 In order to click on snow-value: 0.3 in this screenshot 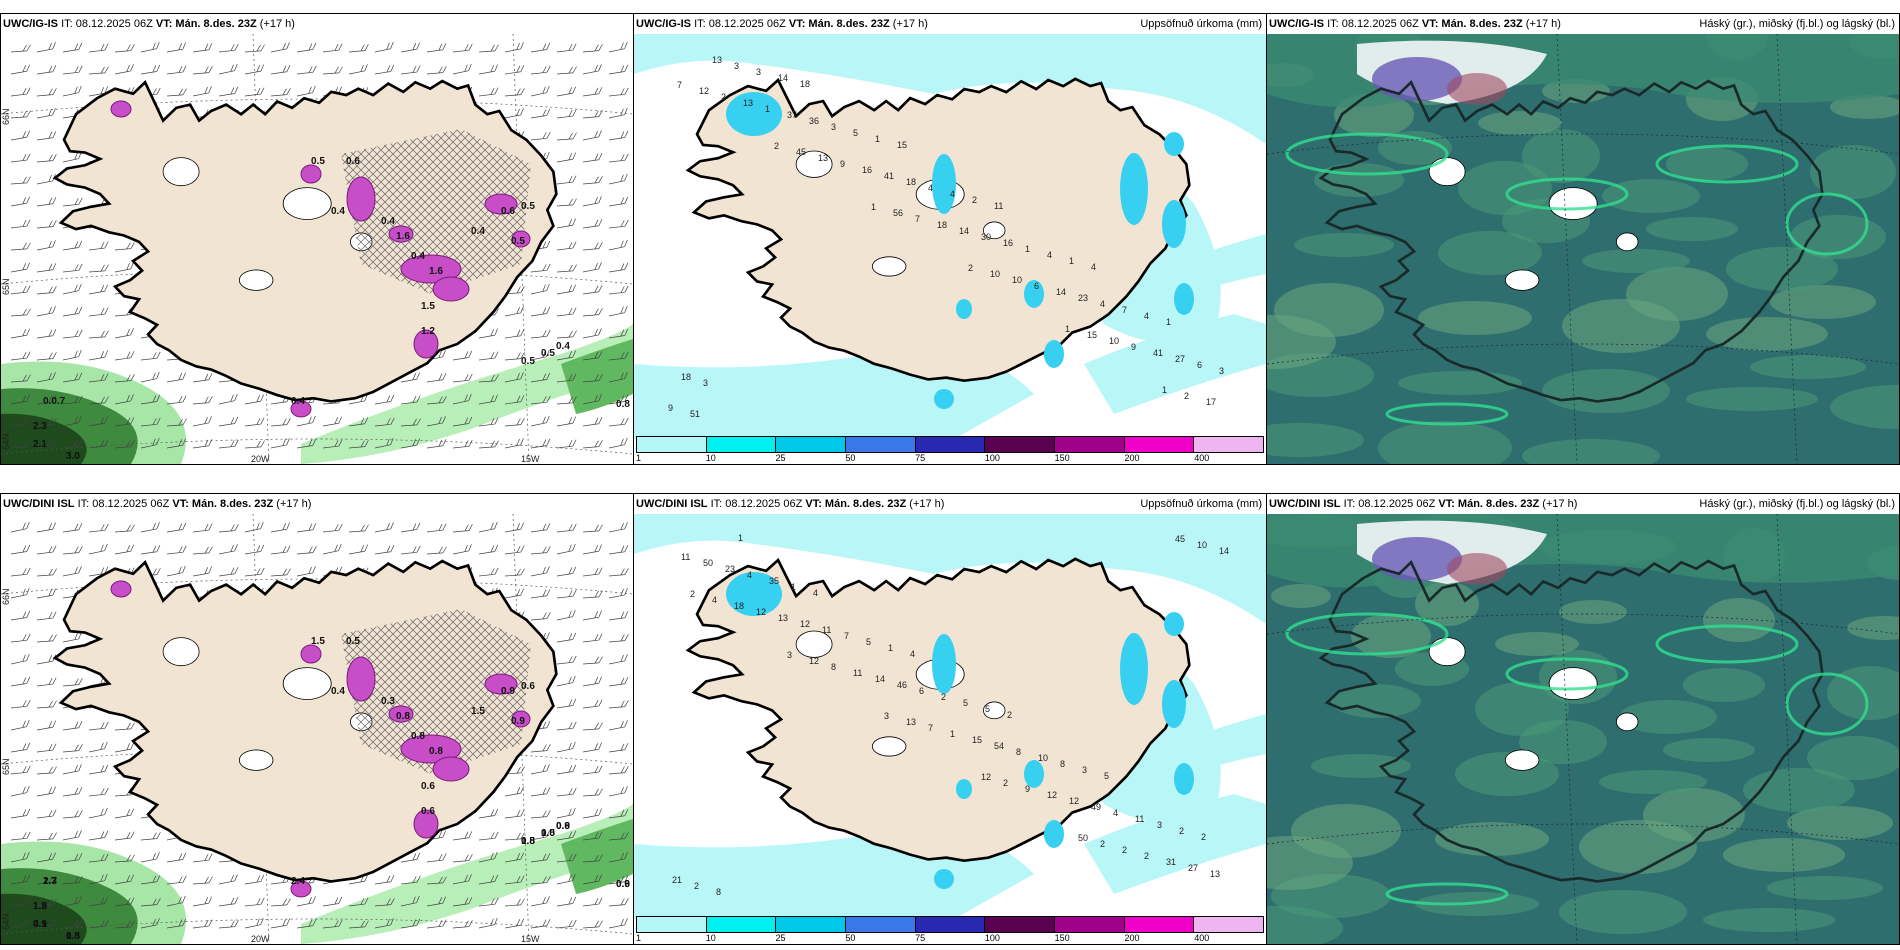, I will do `click(388, 701)`.